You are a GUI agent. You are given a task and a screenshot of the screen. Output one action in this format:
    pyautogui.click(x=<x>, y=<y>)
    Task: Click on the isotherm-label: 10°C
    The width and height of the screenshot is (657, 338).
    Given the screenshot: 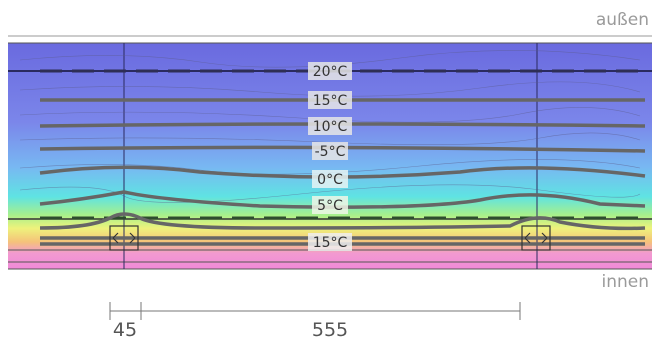 What is the action you would take?
    pyautogui.click(x=330, y=127)
    